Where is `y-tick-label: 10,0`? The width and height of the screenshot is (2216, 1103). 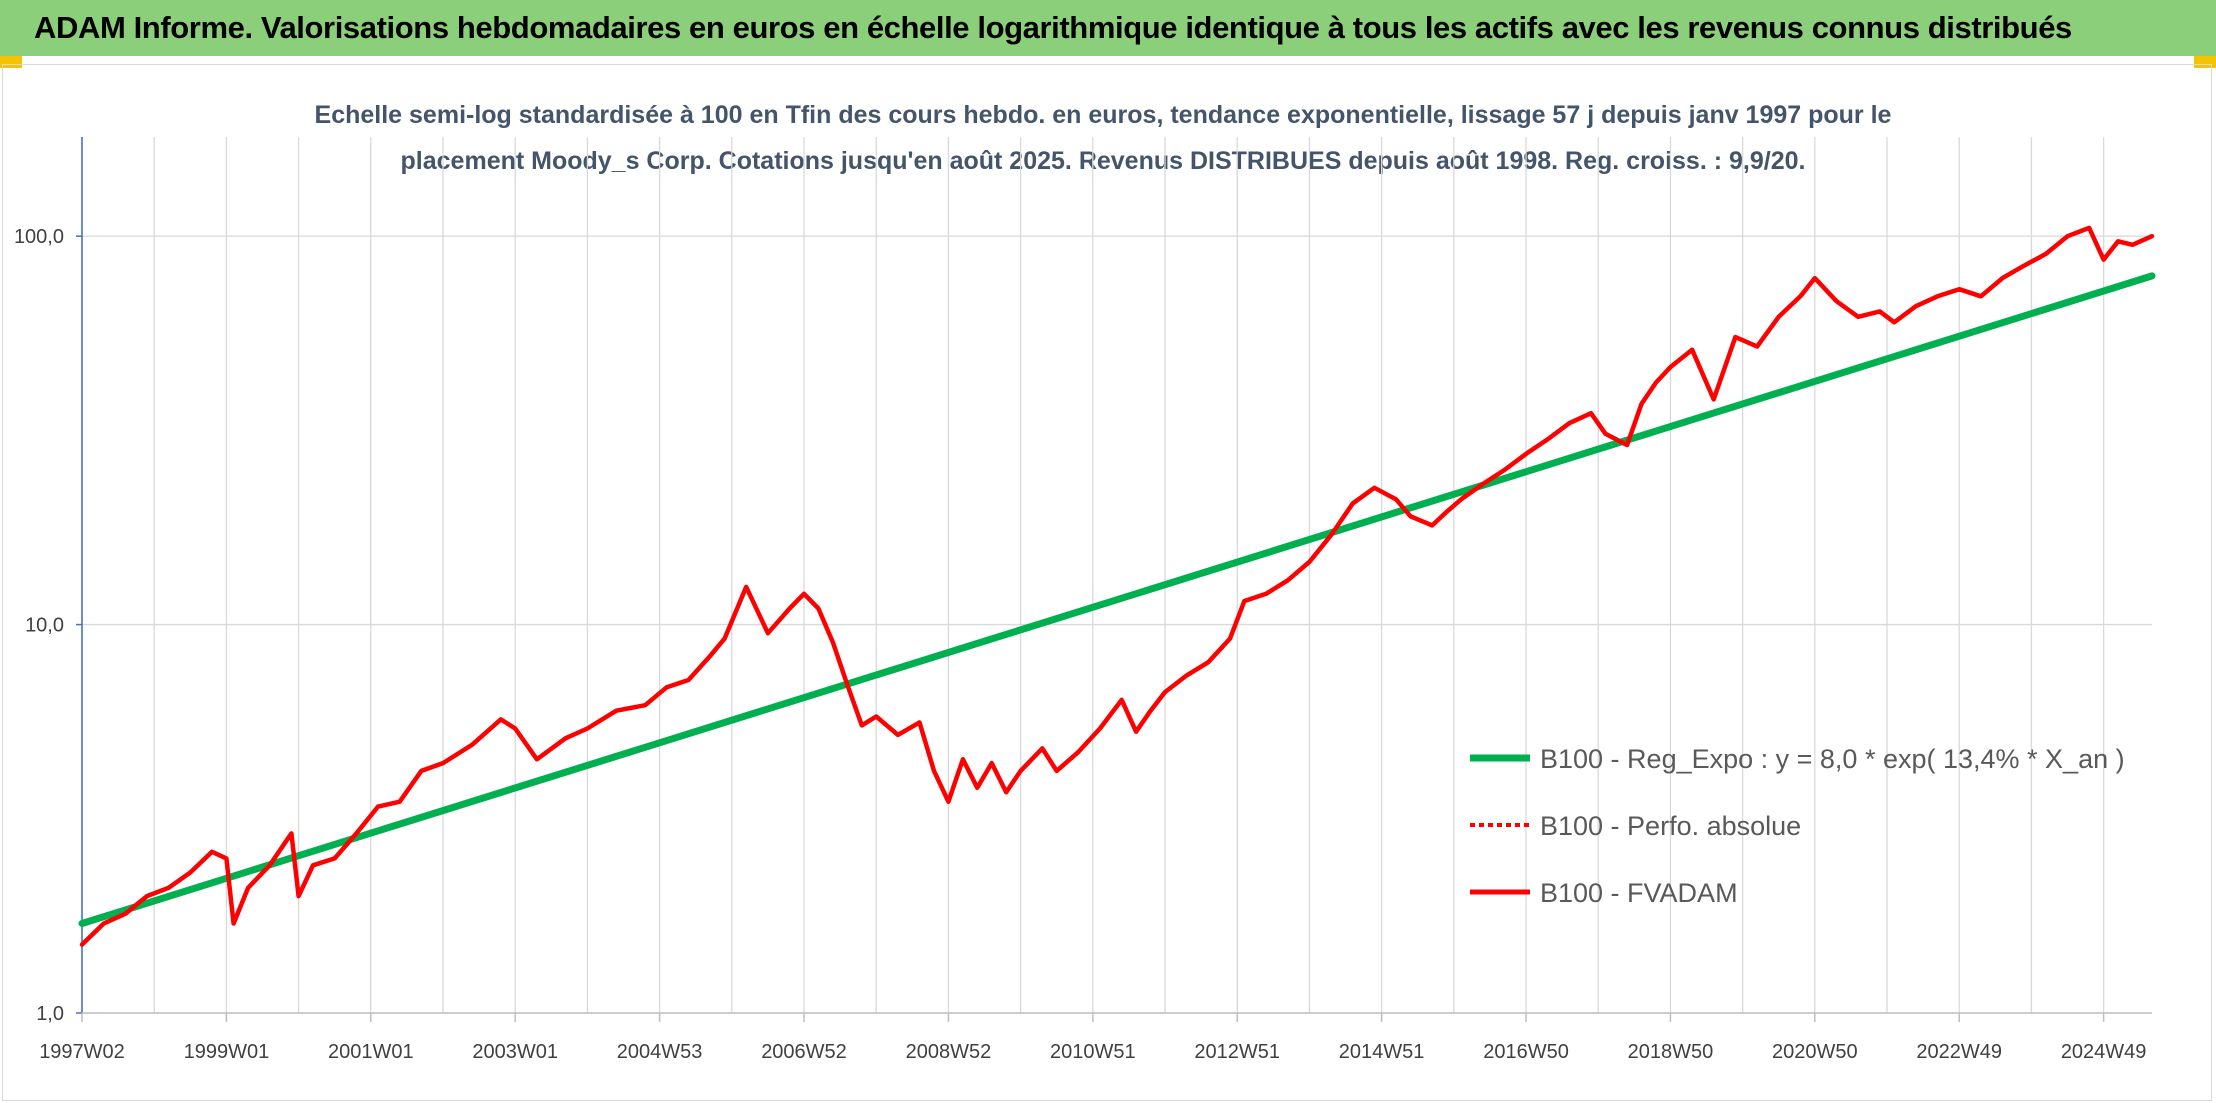
y-tick-label: 10,0 is located at coordinates (44, 626).